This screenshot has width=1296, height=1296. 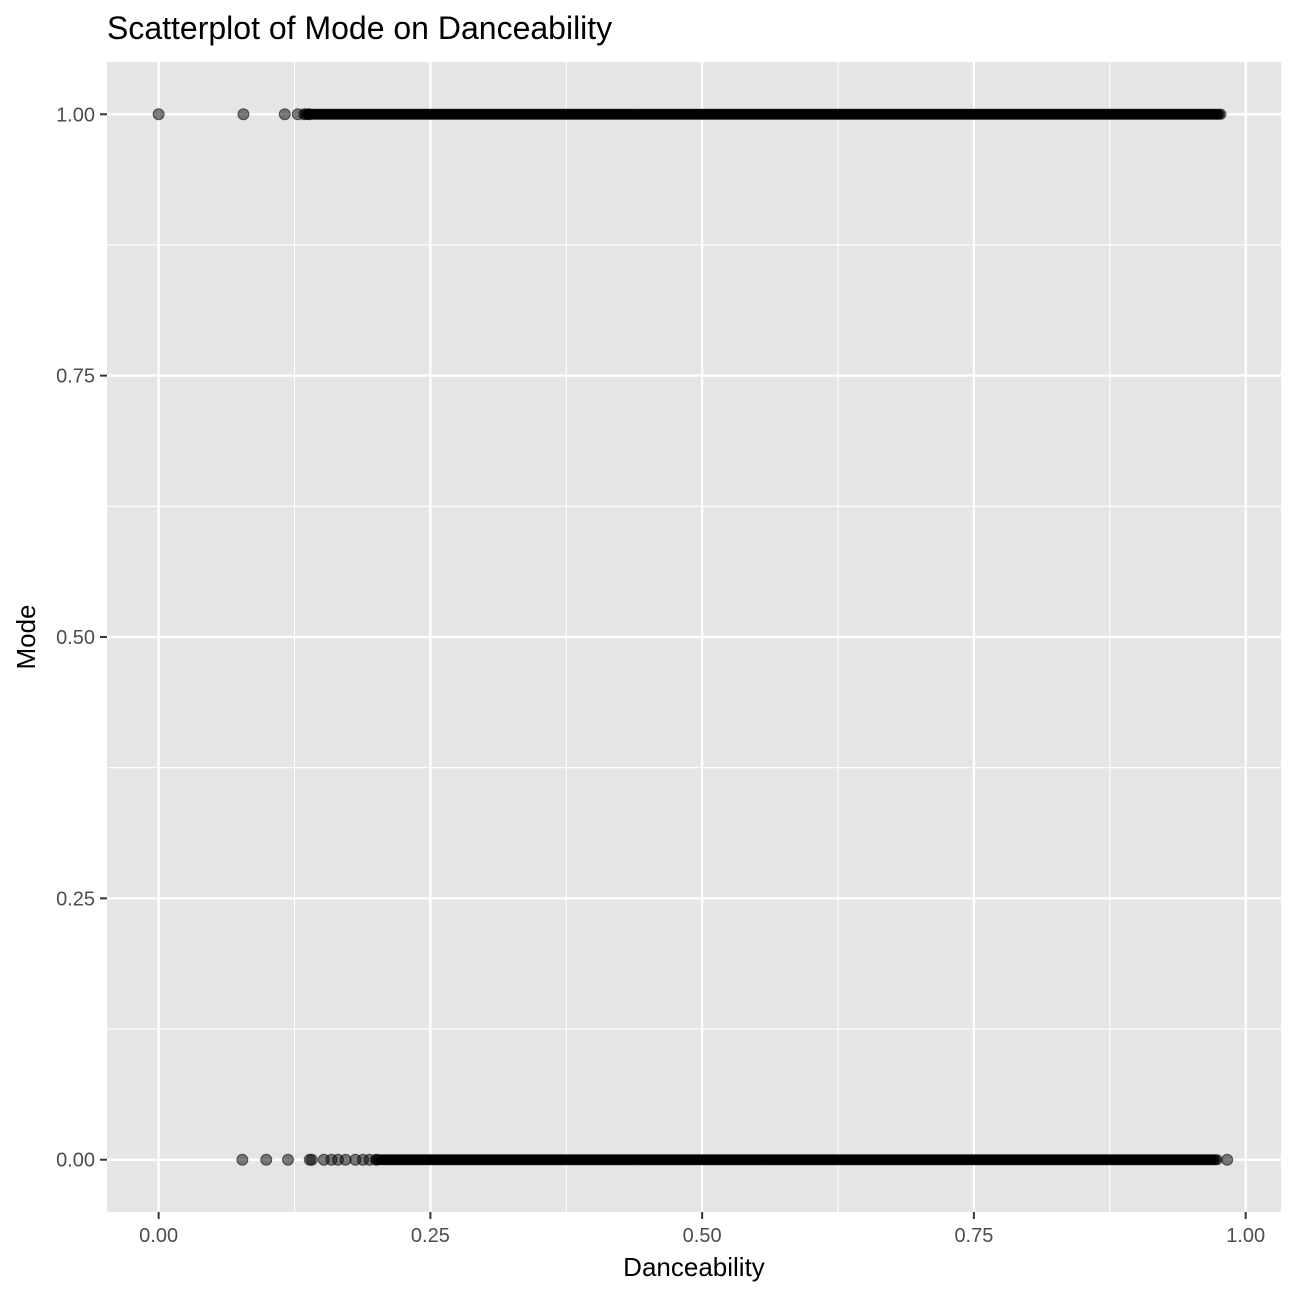 I want to click on x-axis: 0.00 0.25 0.50 0.75 1.00, so click(x=702, y=1229).